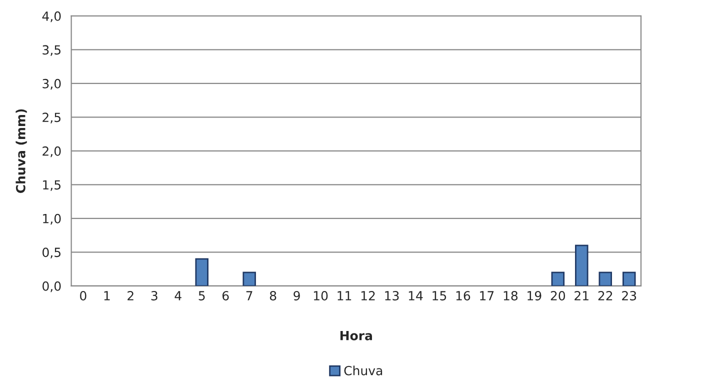 This screenshot has width=713, height=389. What do you see at coordinates (439, 295) in the screenshot?
I see `x-tick-label: 15` at bounding box center [439, 295].